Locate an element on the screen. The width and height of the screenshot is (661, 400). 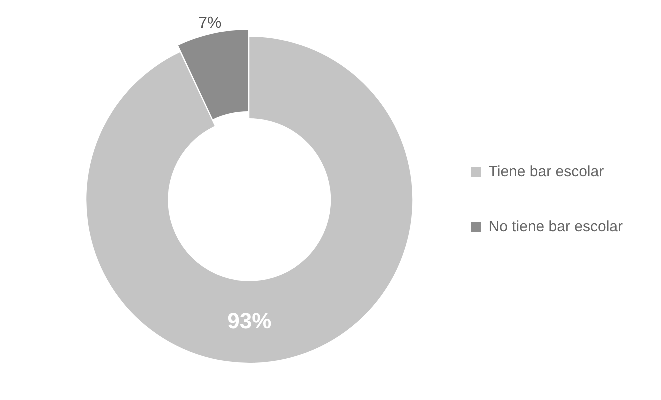
data-label: 7% is located at coordinates (210, 23).